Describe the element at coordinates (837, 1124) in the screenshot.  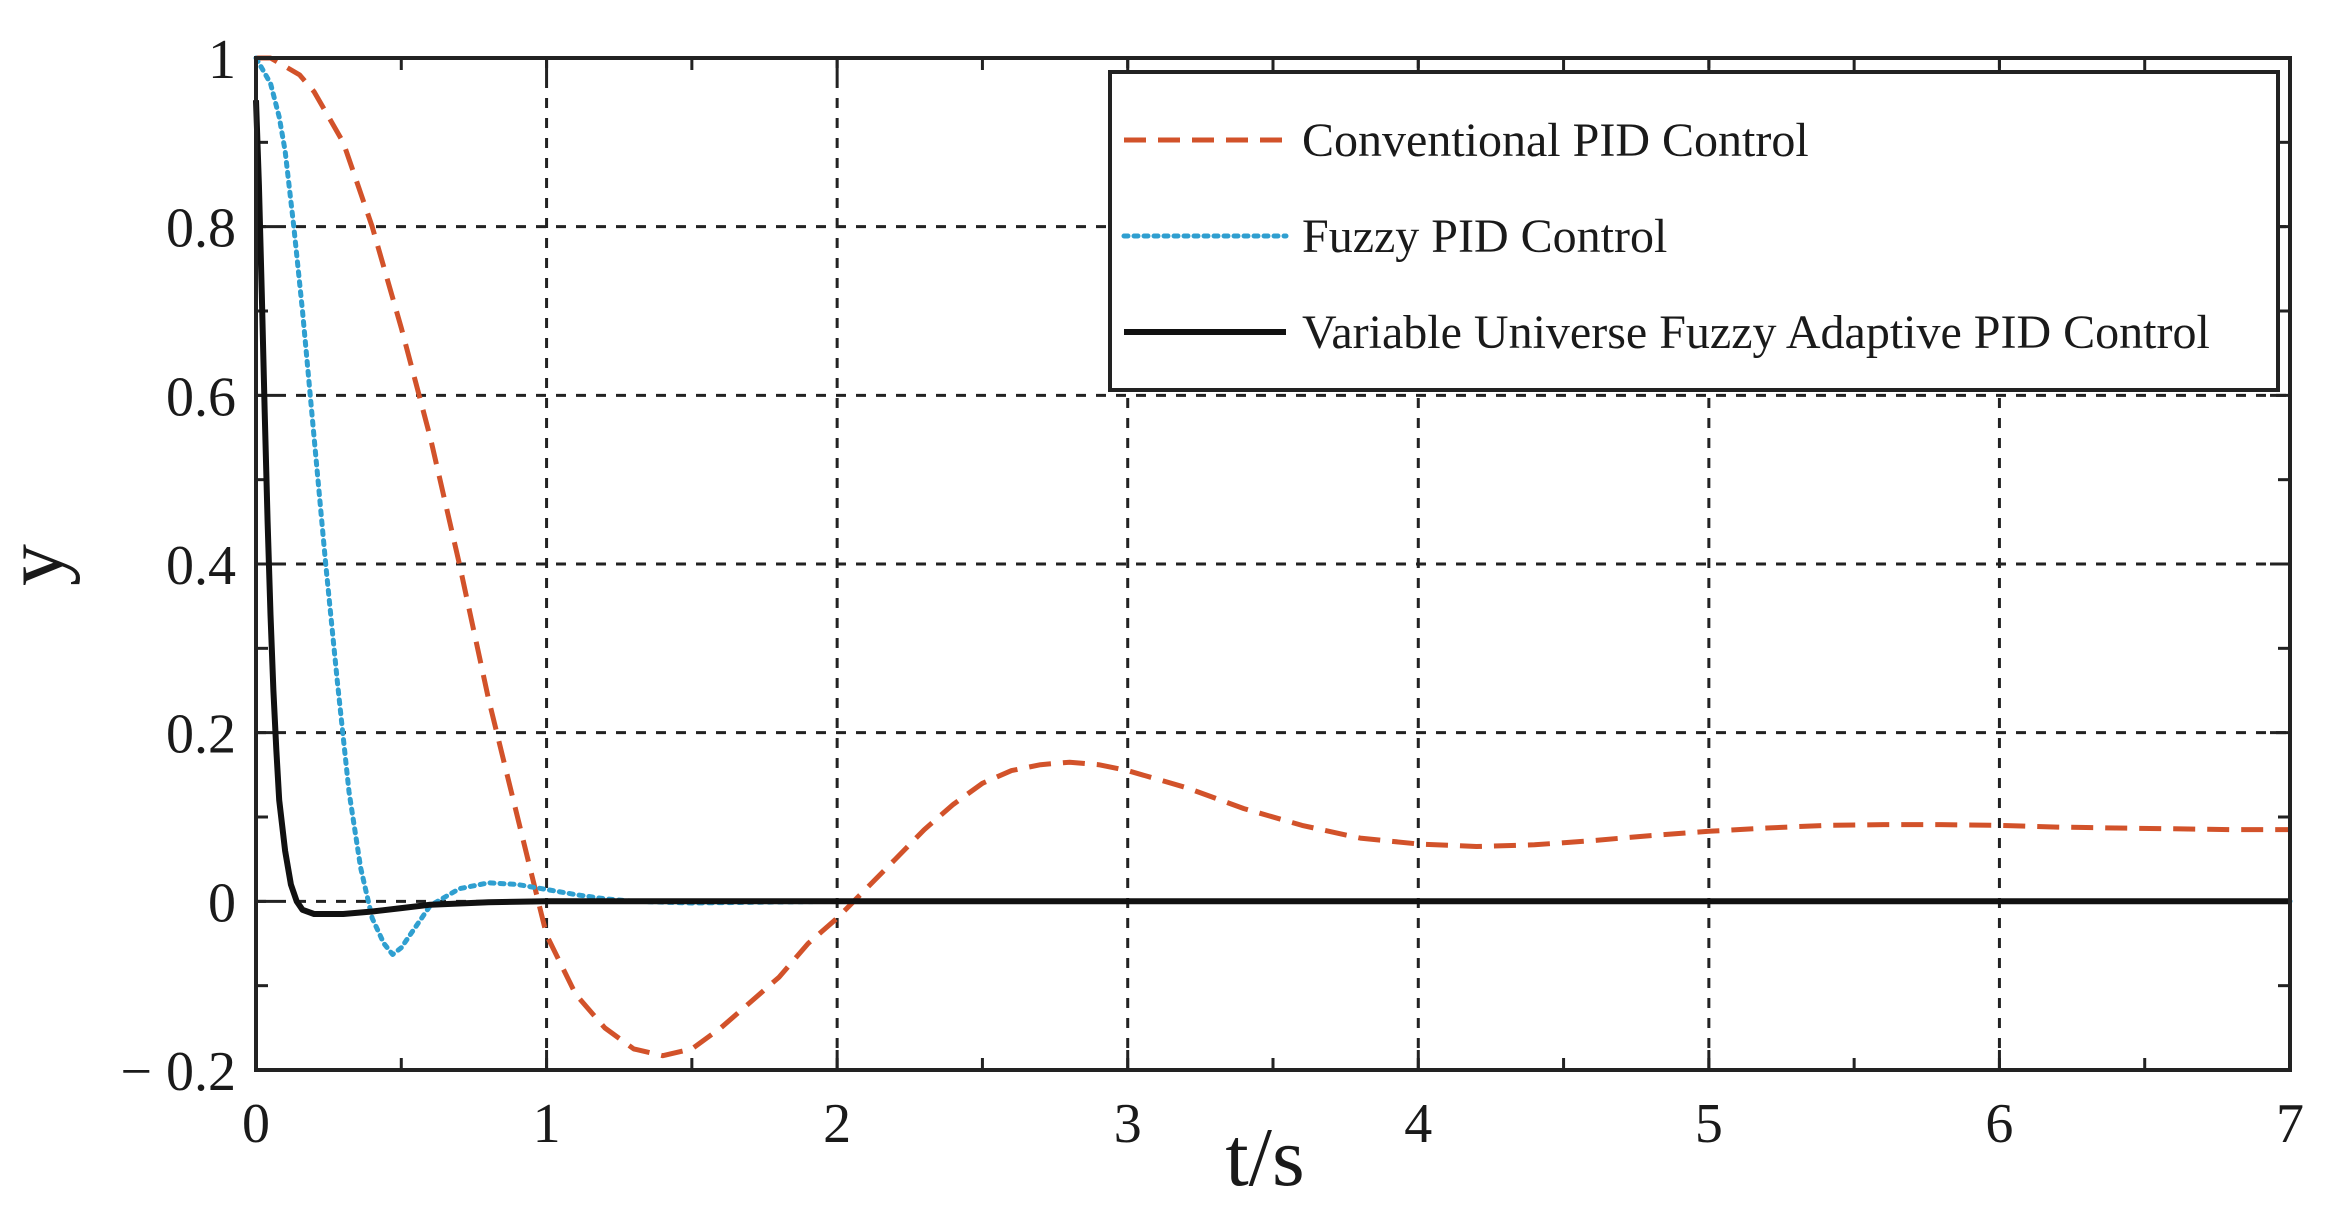
I see `x-tick-label: 2` at that location.